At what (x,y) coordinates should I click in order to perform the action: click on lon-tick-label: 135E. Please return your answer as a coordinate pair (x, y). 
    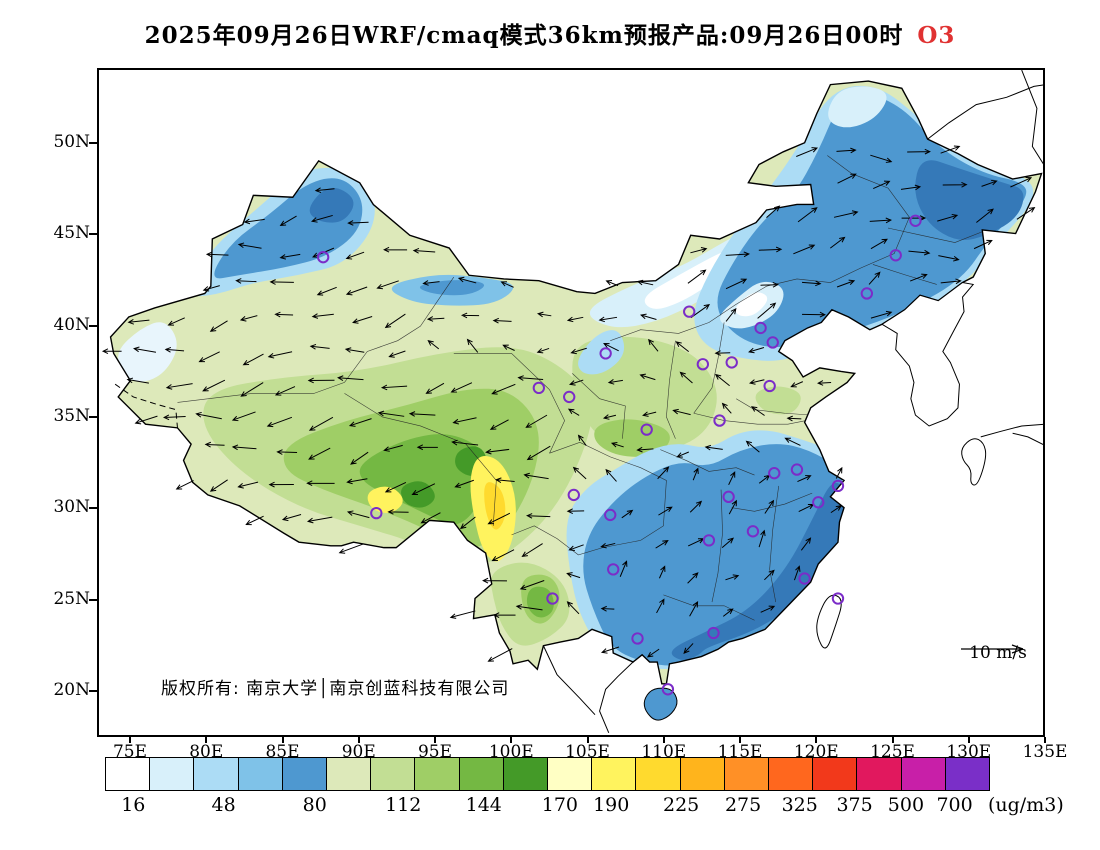
    Looking at the image, I should click on (1045, 752).